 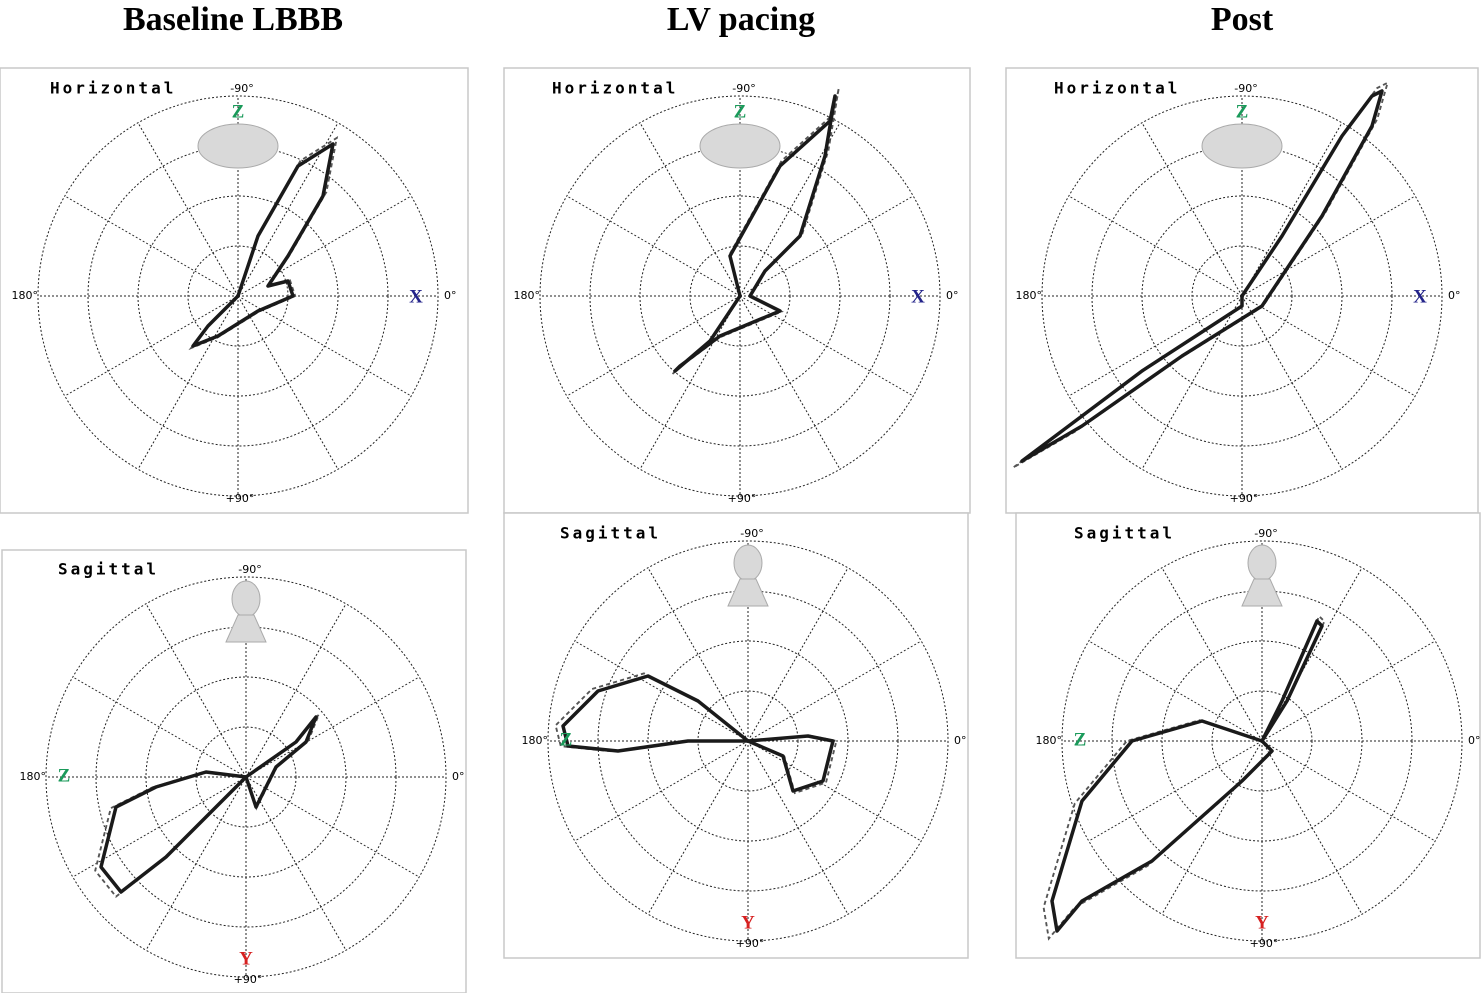 I want to click on vcg-loop-outline, so click(x=263, y=243).